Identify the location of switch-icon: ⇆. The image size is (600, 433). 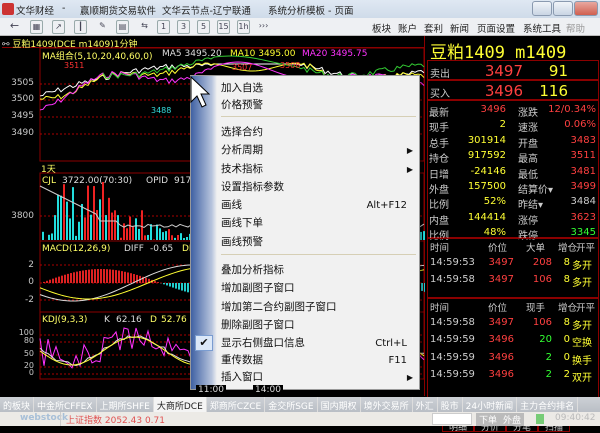
(144, 27).